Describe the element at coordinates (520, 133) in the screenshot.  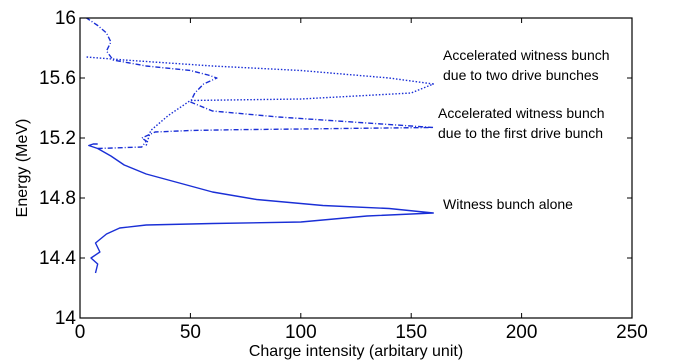
I see `annotation-first-drive-line2: due to the first drive bunch` at that location.